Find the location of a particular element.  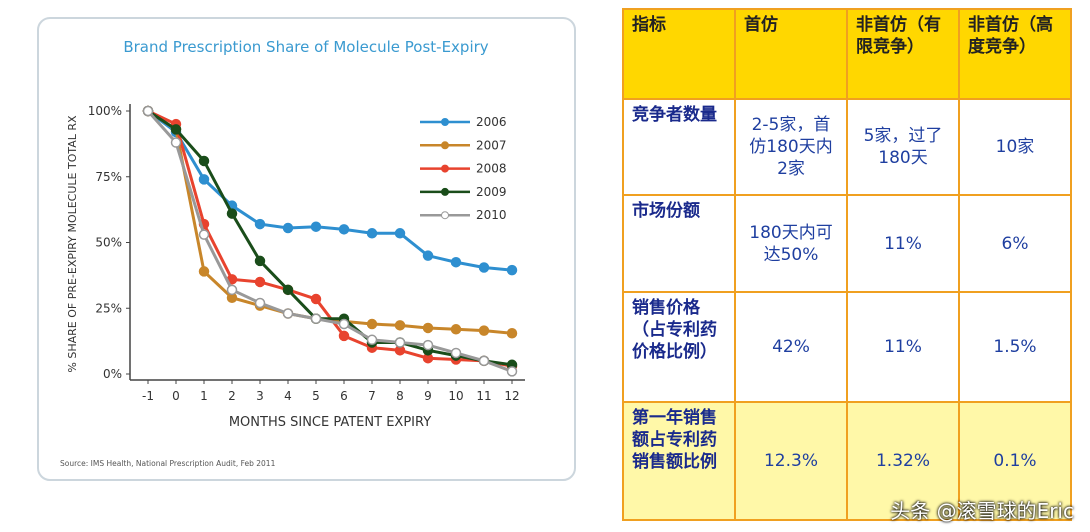

y-axis-label: % SHARE OF PRE-EXPIRY MOLECULE TOTAL RX is located at coordinates (72, 244).